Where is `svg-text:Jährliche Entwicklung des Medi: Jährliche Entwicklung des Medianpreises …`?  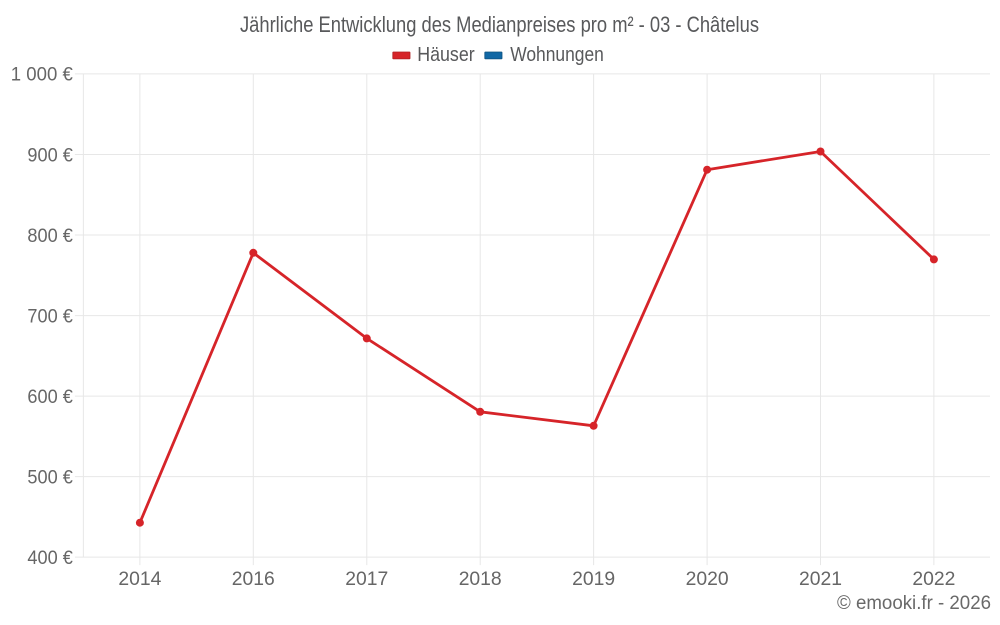
svg-text:Jährliche Entwicklung des Medi: Jährliche Entwicklung des Medianpreises … is located at coordinates (499, 24).